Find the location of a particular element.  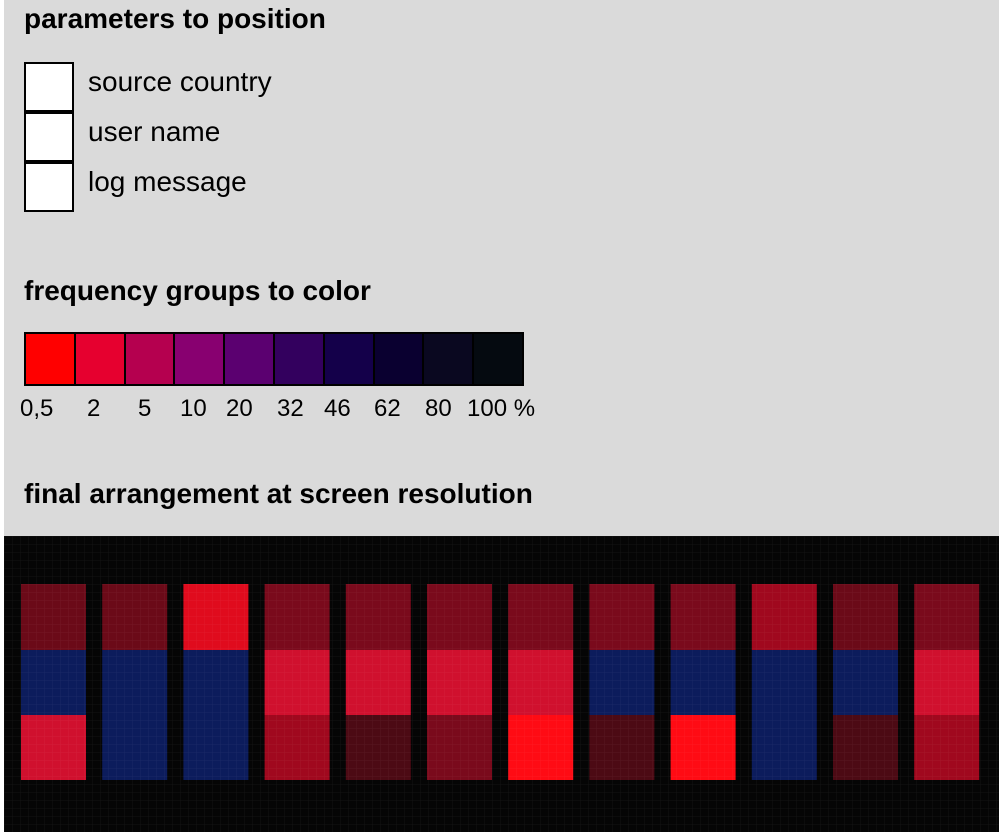

source-country-label: source country is located at coordinates (180, 81).